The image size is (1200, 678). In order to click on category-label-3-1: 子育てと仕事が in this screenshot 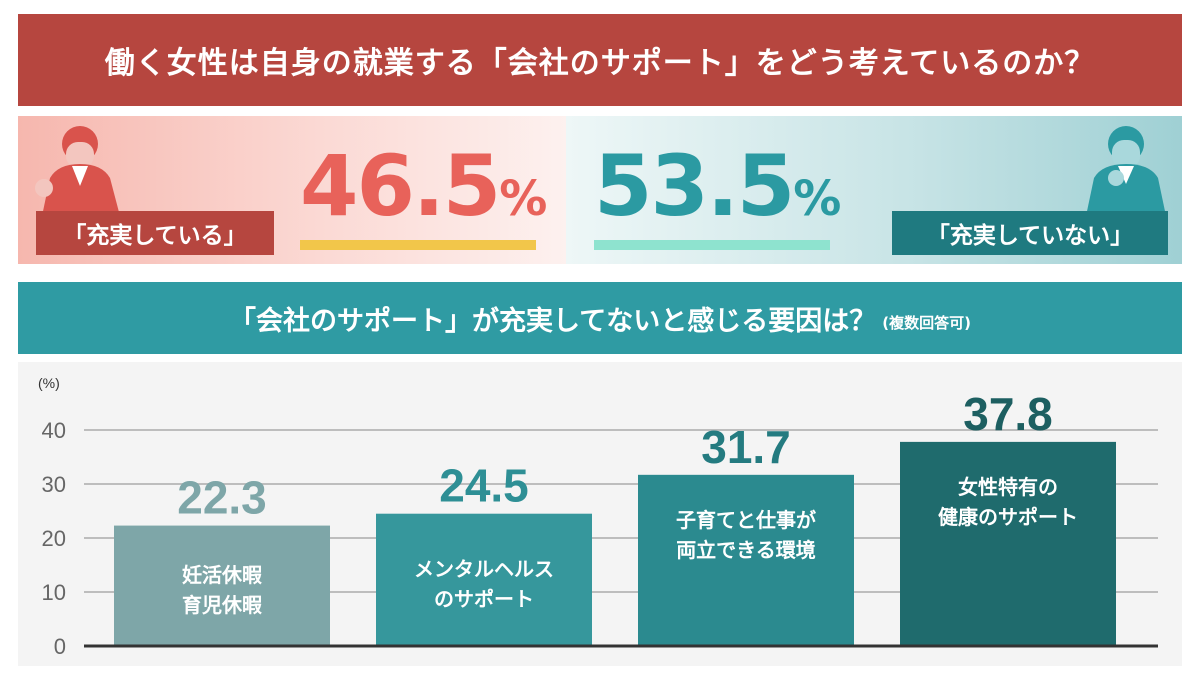, I will do `click(746, 520)`.